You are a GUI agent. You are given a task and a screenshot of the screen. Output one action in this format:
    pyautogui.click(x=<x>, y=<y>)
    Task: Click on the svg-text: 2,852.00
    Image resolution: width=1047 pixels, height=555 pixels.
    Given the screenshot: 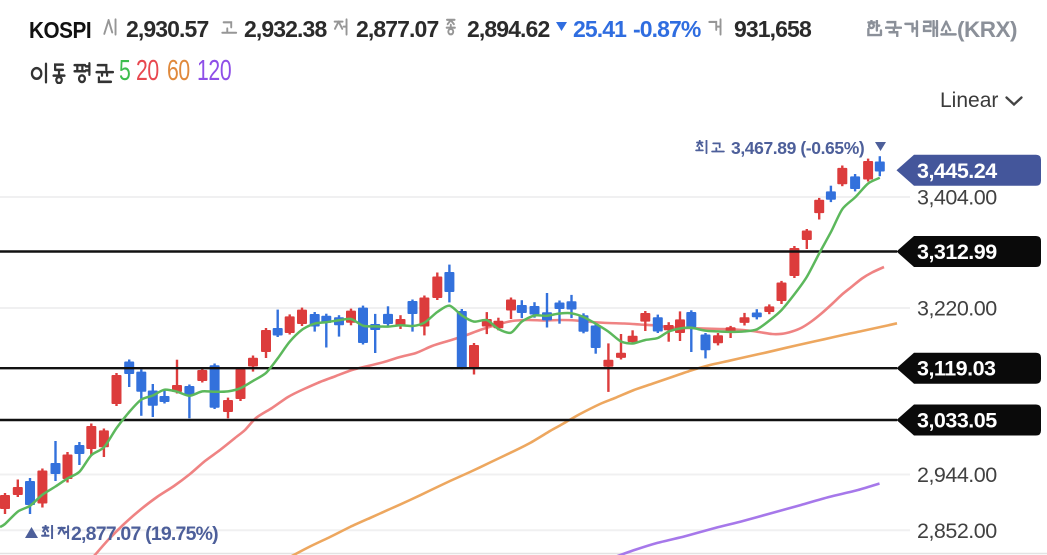 What is the action you would take?
    pyautogui.click(x=957, y=531)
    